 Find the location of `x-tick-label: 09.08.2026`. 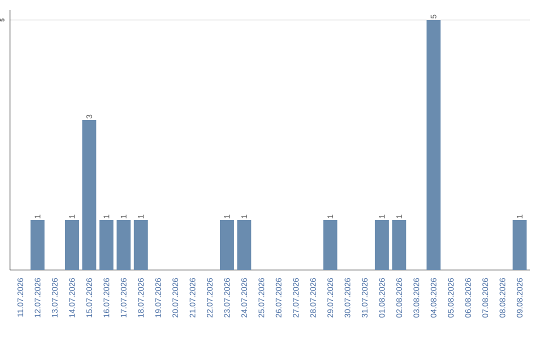

x-tick-label: 09.08.2026 is located at coordinates (519, 298).